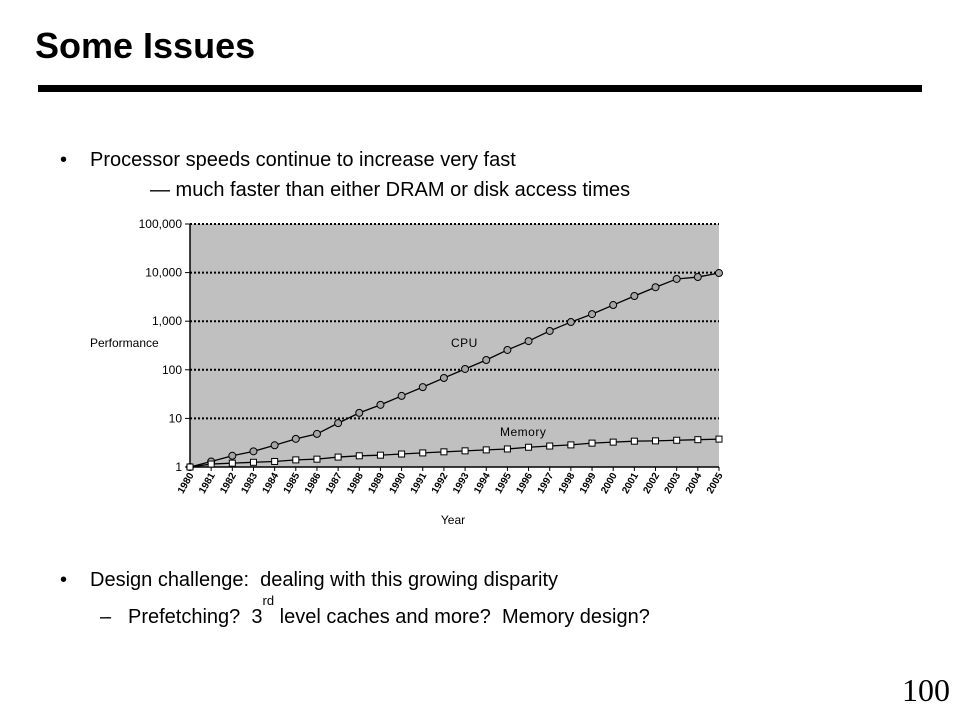 Image resolution: width=960 pixels, height=720 pixels. I want to click on x-tick-label: 1997, so click(546, 483).